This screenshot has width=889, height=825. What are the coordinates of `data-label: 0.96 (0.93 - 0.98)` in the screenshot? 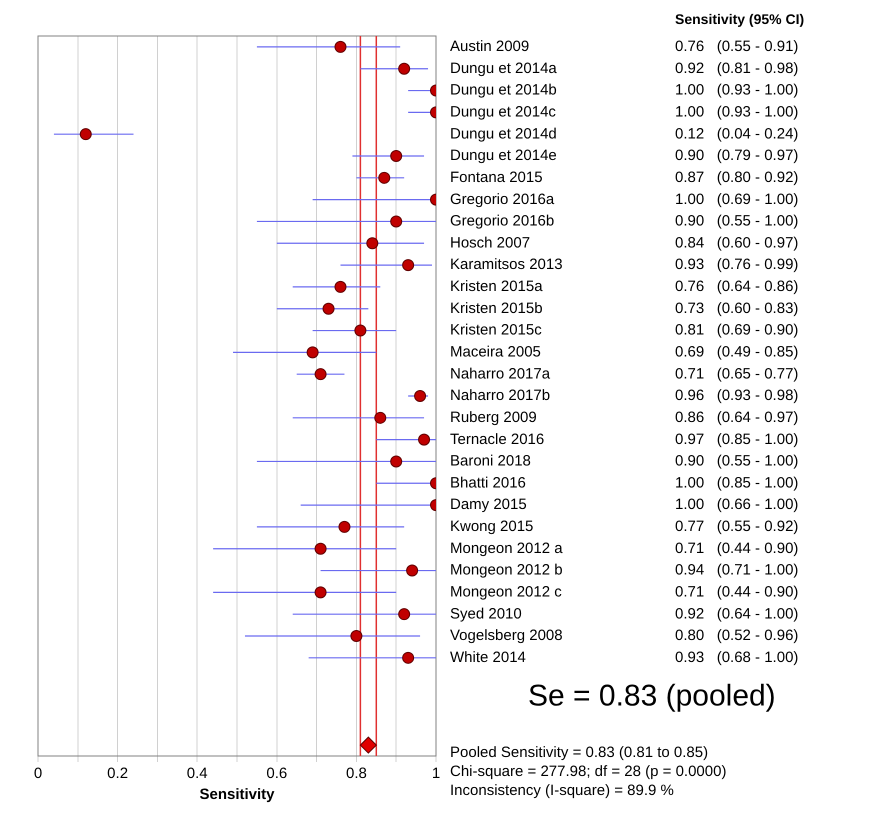 It's located at (736, 395).